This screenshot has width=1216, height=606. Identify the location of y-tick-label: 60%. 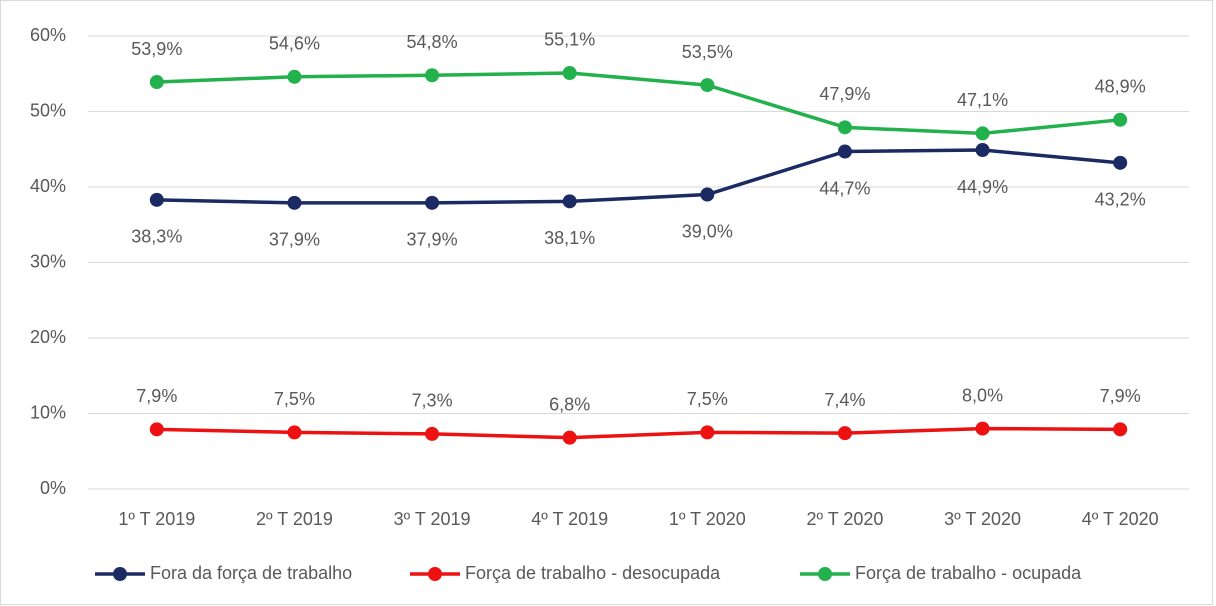
(48, 35).